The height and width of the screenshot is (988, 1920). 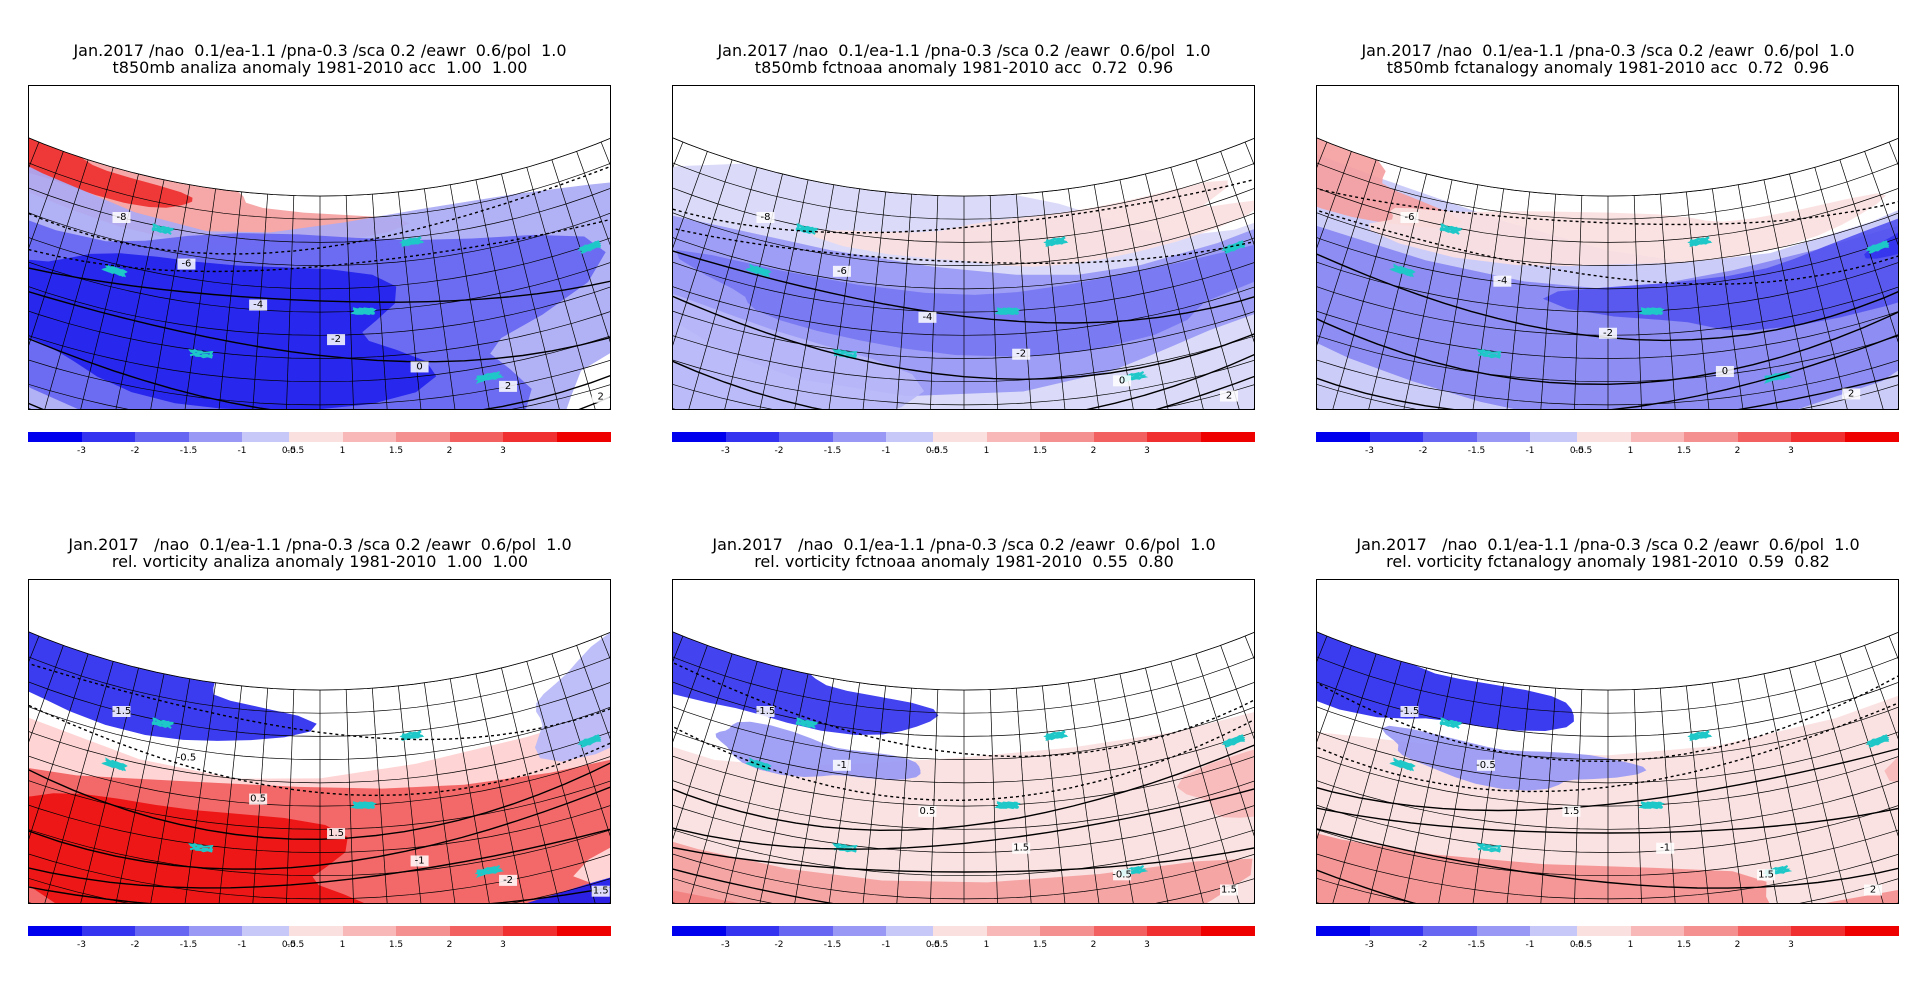 What do you see at coordinates (351, 797) in the screenshot?
I see `coastlines` at bounding box center [351, 797].